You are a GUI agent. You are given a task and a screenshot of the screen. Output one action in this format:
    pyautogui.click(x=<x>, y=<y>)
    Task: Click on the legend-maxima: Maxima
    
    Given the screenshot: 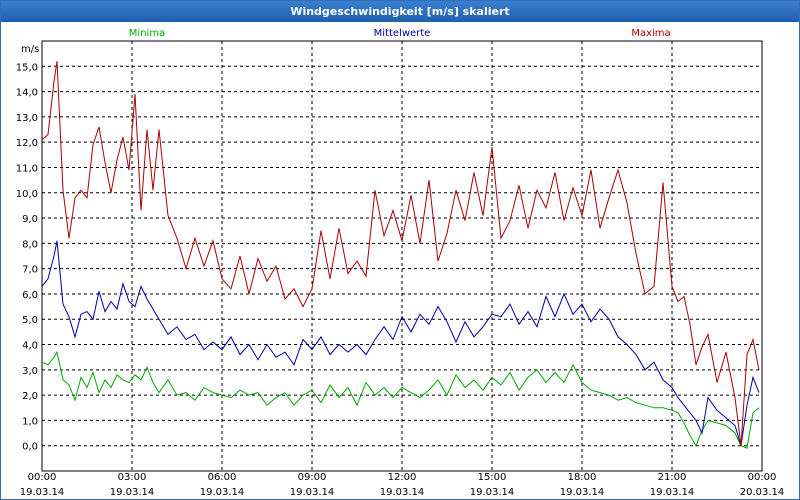 What is the action you would take?
    pyautogui.click(x=650, y=33)
    